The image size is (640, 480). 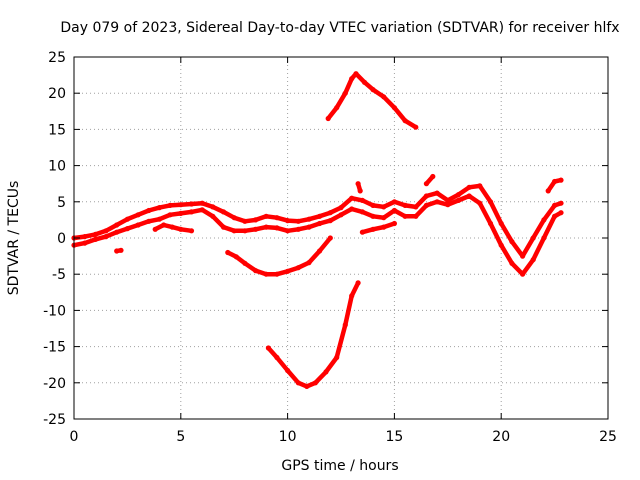 What do you see at coordinates (372, 100) in the screenshot?
I see `series-arc-upper` at bounding box center [372, 100].